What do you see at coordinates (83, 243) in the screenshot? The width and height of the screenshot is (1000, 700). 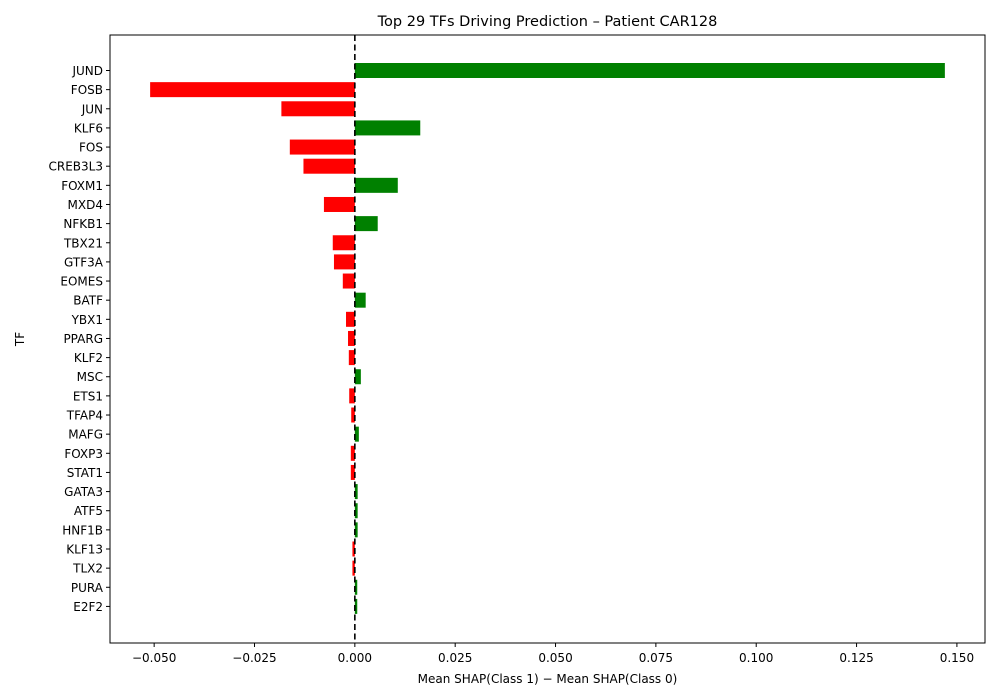 I see `y-tick-label-tbx21: TBX21` at bounding box center [83, 243].